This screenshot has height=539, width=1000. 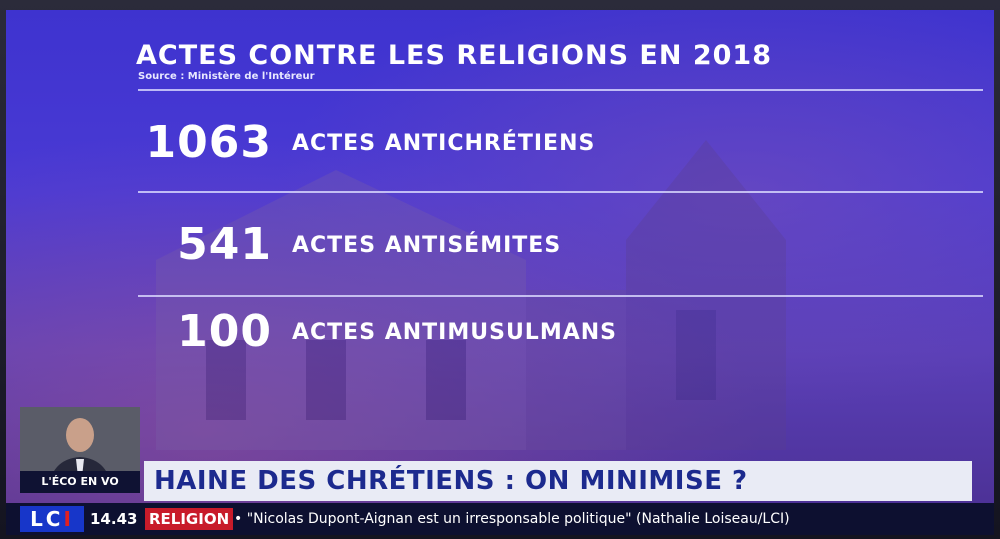 What do you see at coordinates (114, 519) in the screenshot?
I see `ticker-time: 14.43` at bounding box center [114, 519].